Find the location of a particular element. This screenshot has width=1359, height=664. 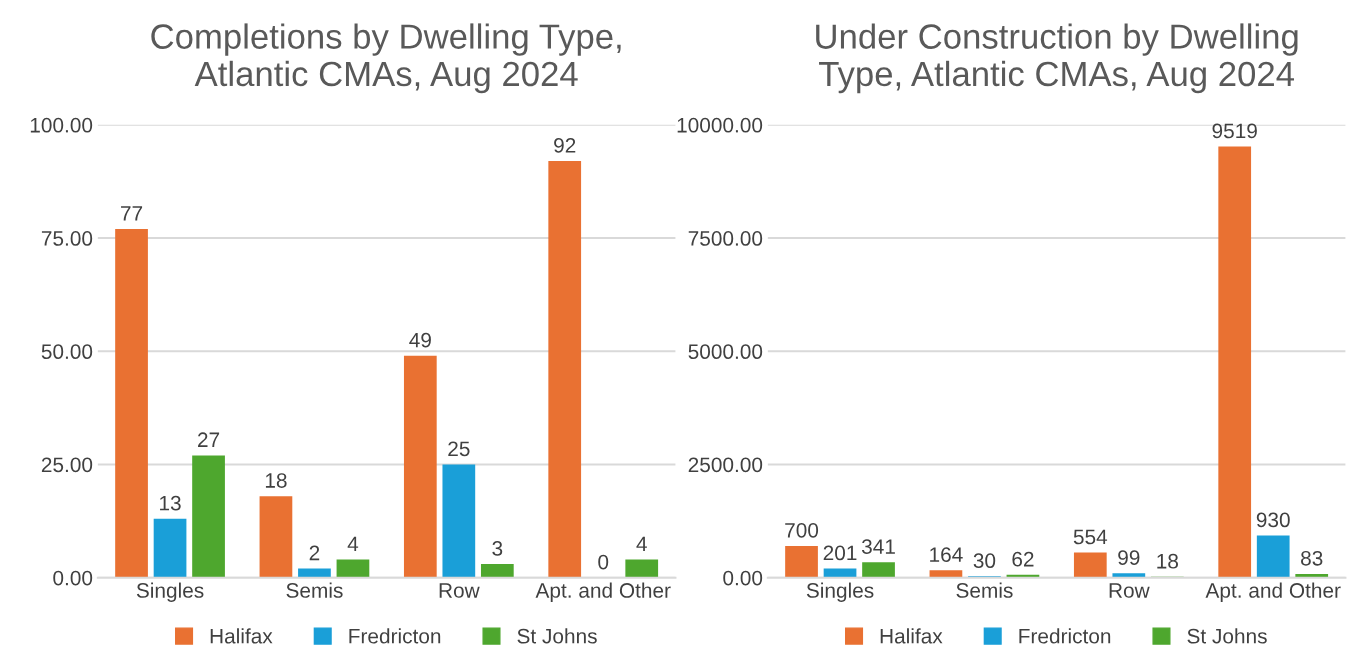

y-tick-label: 10000.00 is located at coordinates (720, 125).